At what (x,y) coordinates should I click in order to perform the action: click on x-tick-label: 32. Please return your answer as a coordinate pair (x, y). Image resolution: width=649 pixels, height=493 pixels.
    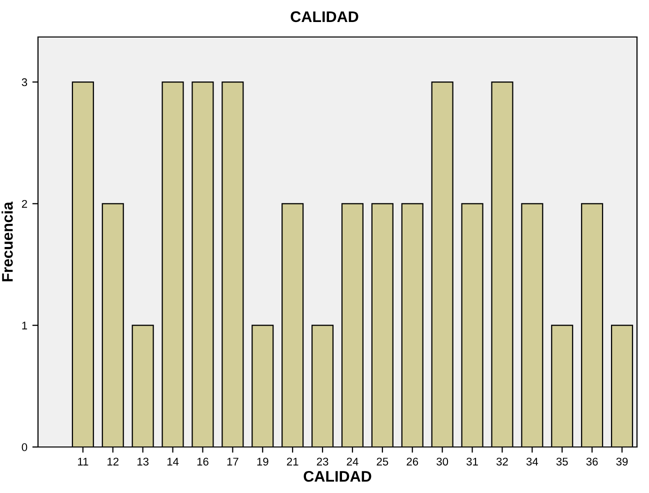
    Looking at the image, I should click on (502, 462).